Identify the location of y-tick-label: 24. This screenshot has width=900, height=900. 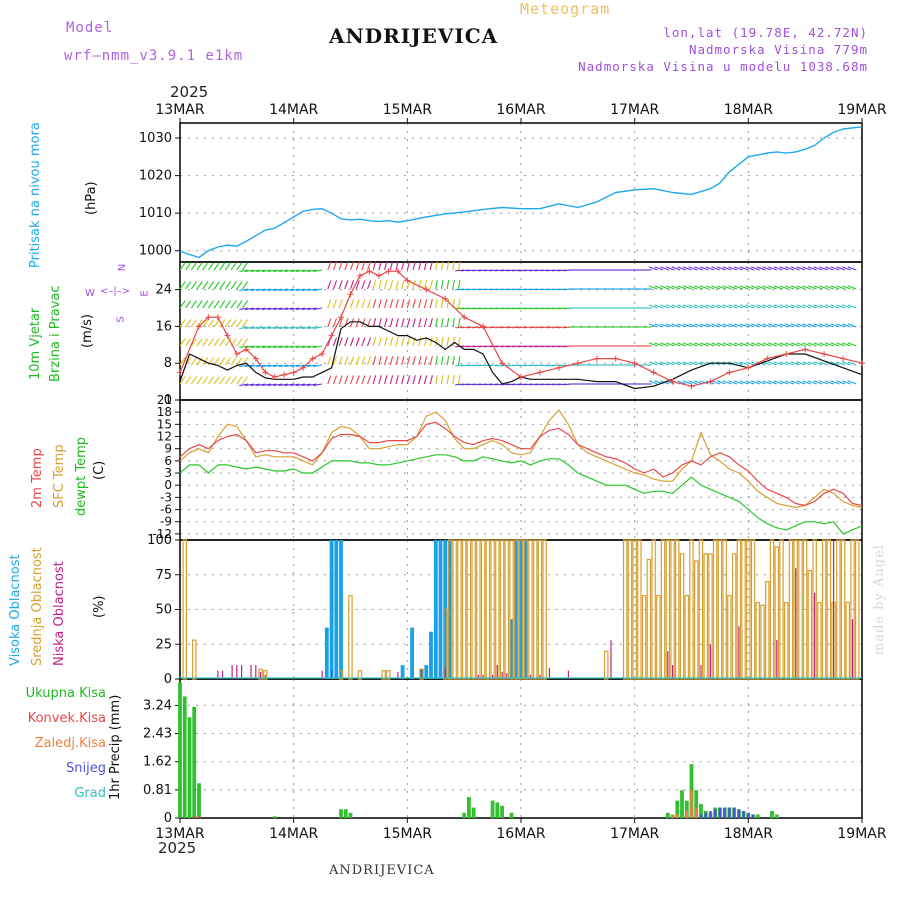
(163, 290).